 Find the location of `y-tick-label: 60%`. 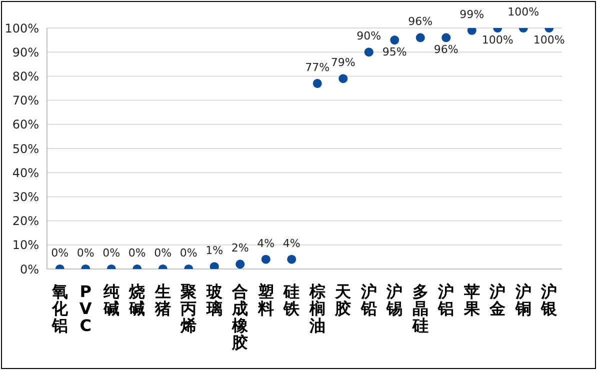

y-tick-label: 60% is located at coordinates (25, 125).